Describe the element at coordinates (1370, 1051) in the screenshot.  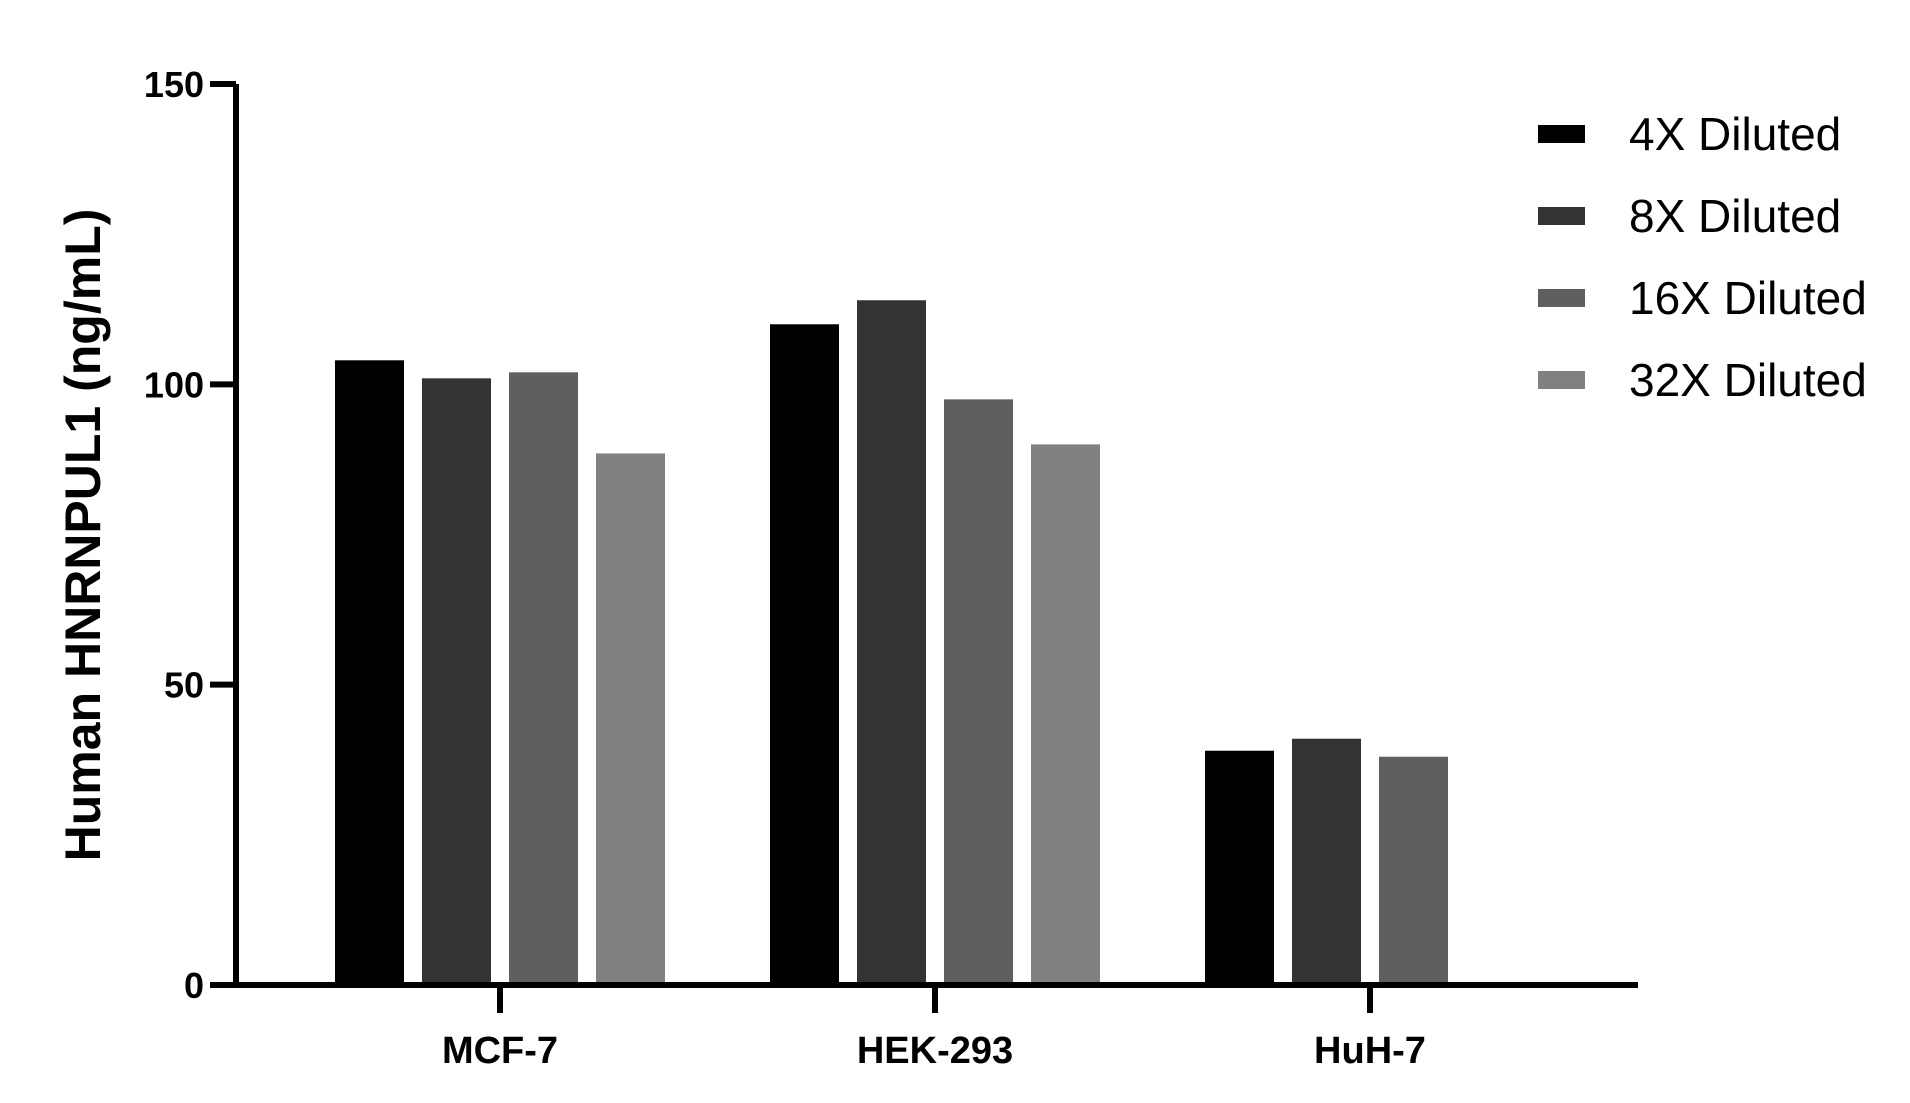
I see `x-tick-label: HuH-7` at that location.